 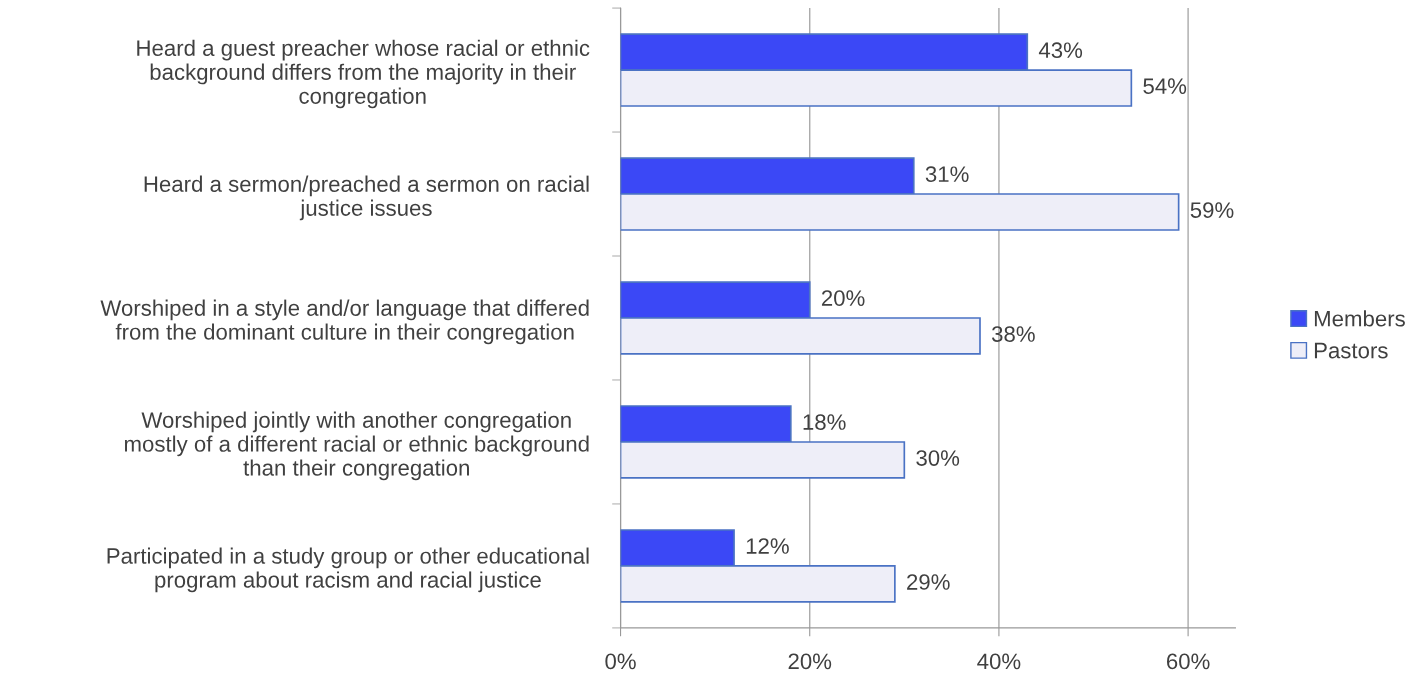 I want to click on legend-label: Members, so click(x=1359, y=318).